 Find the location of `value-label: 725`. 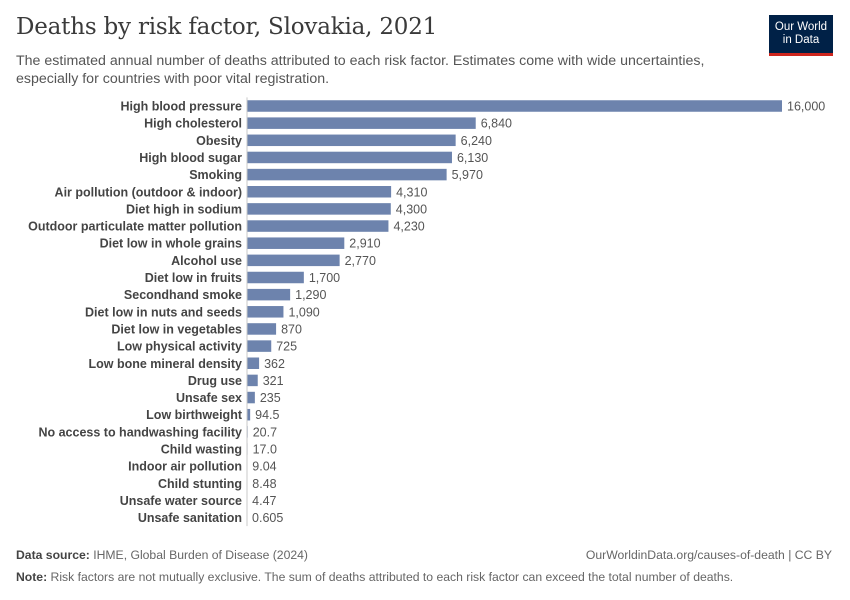

value-label: 725 is located at coordinates (286, 347).